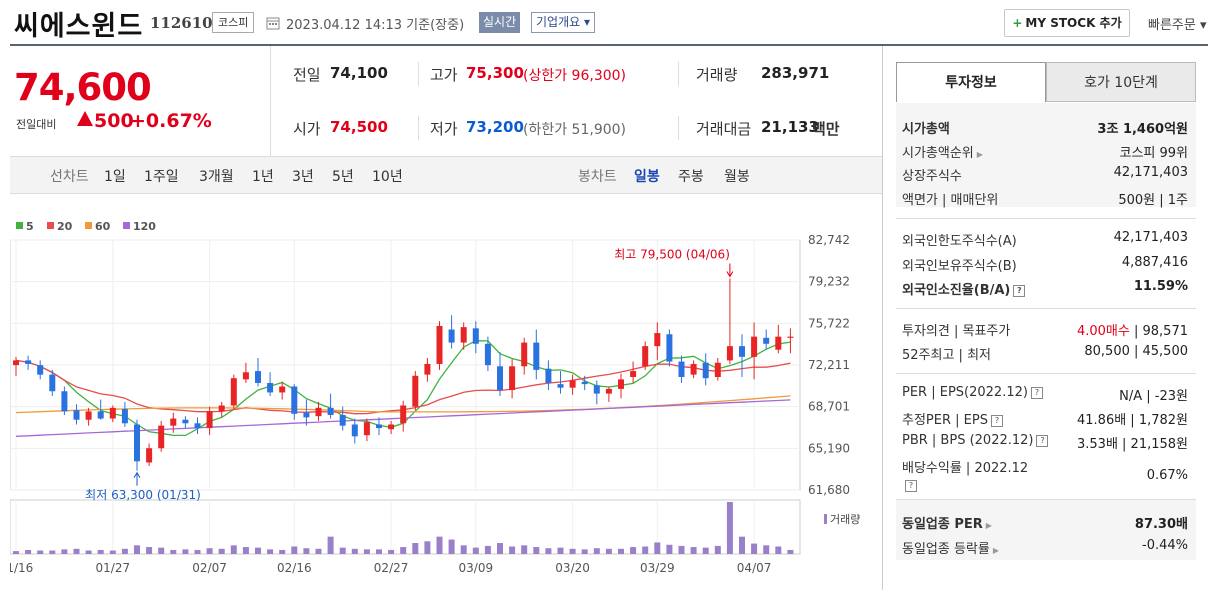 This screenshot has height=590, width=1217. Describe the element at coordinates (829, 448) in the screenshot. I see `y-tick-label: 65,190` at that location.